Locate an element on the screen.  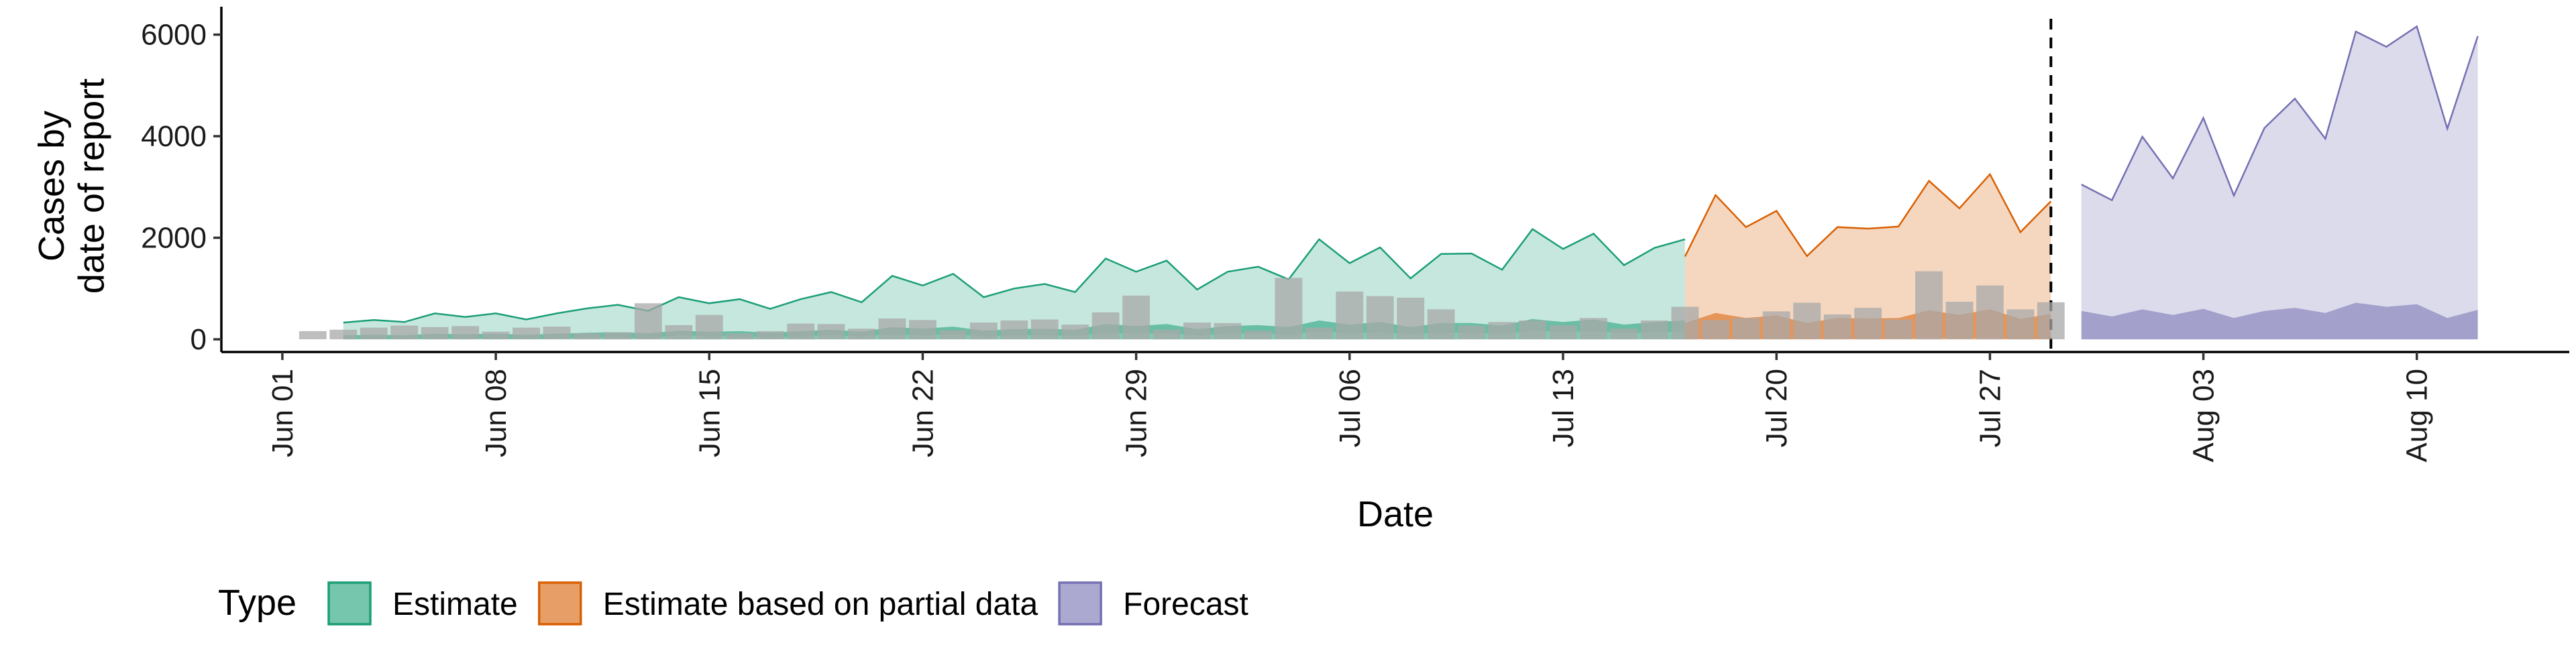
y-axis-title-line: Cases by is located at coordinates (52, 186).